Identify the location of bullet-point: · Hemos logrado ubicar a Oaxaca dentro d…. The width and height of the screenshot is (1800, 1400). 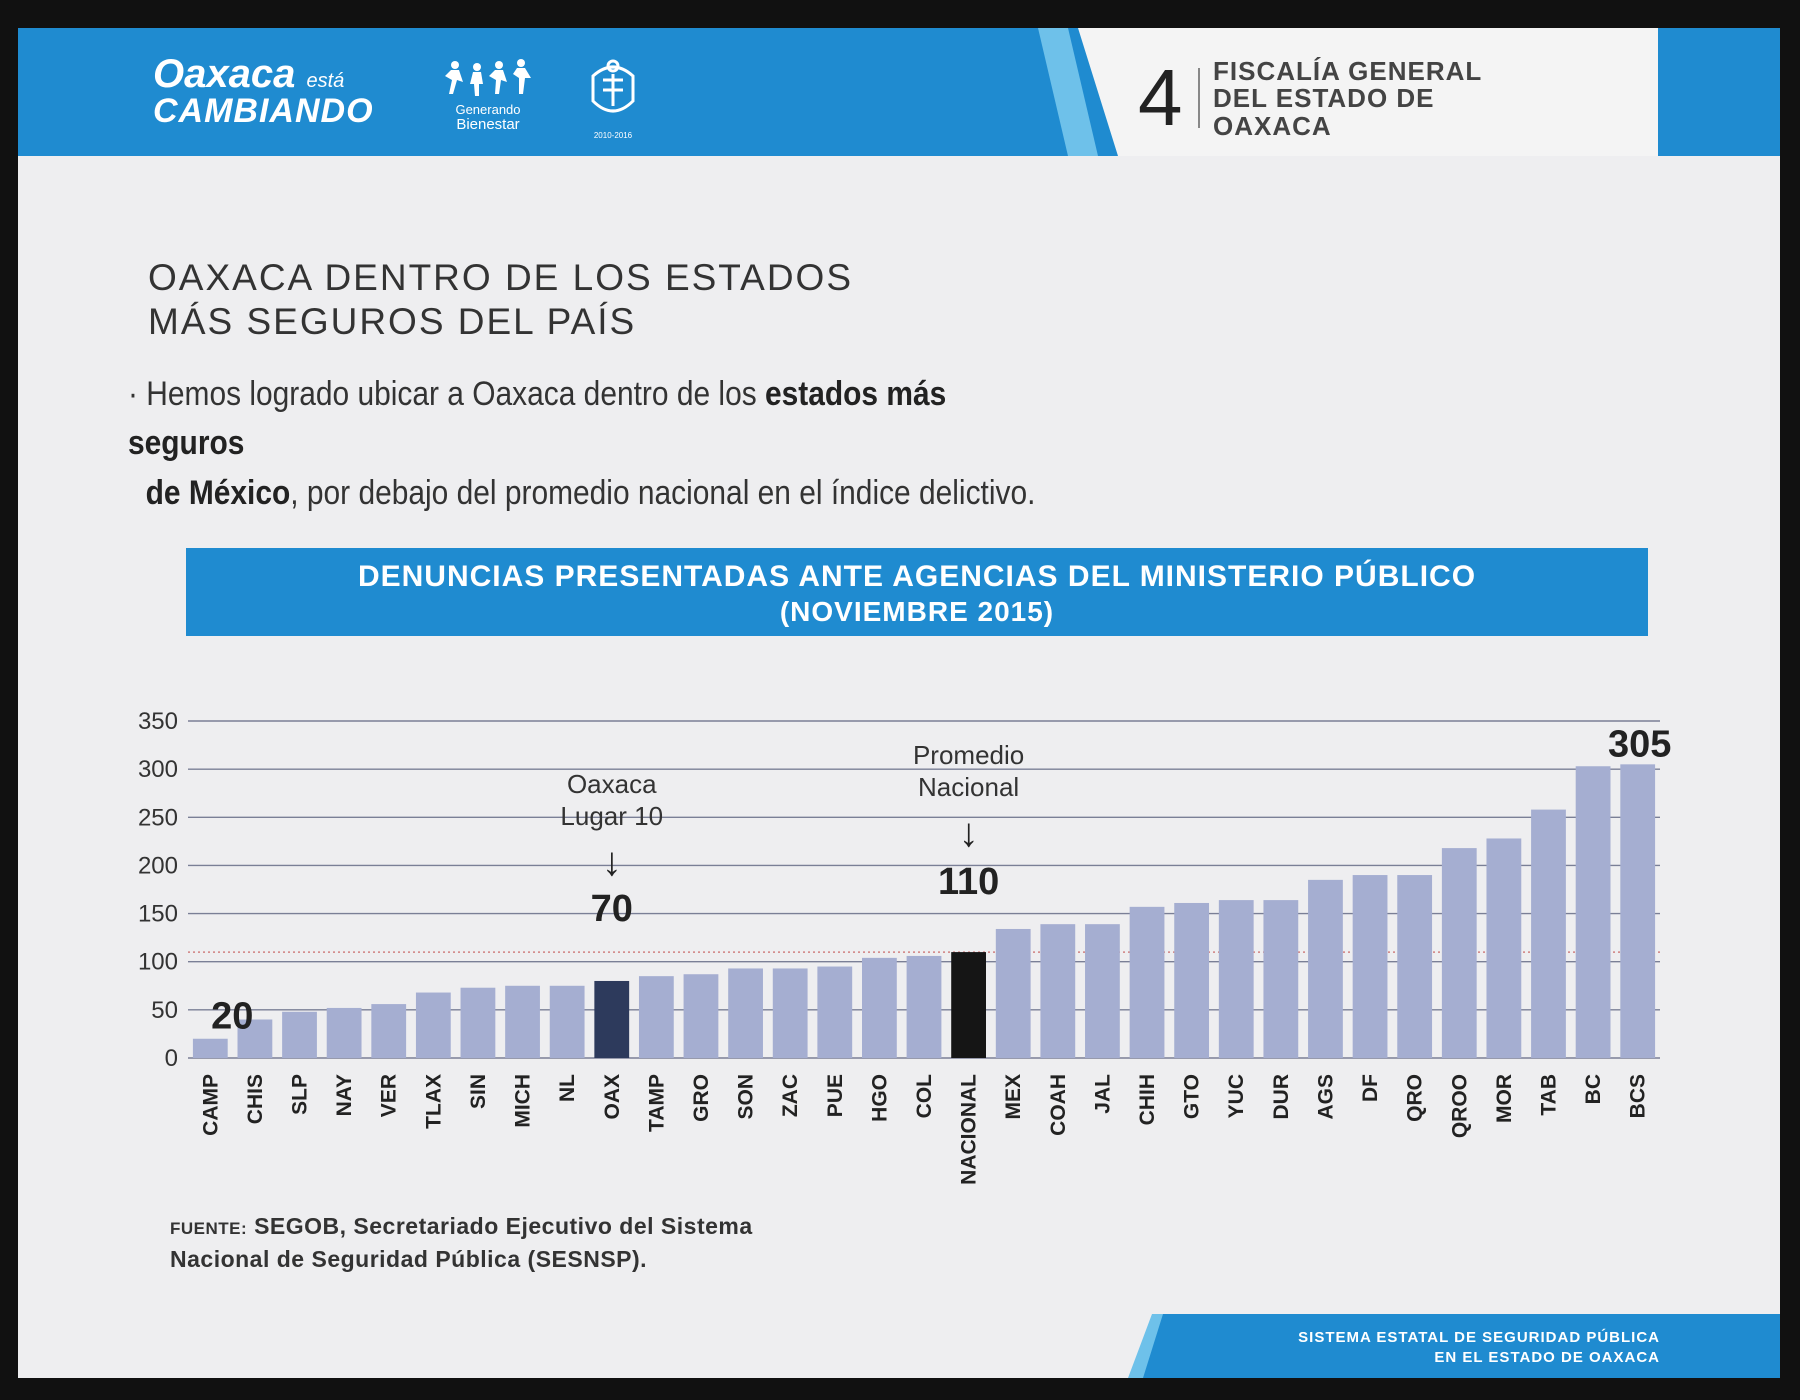
(590, 444).